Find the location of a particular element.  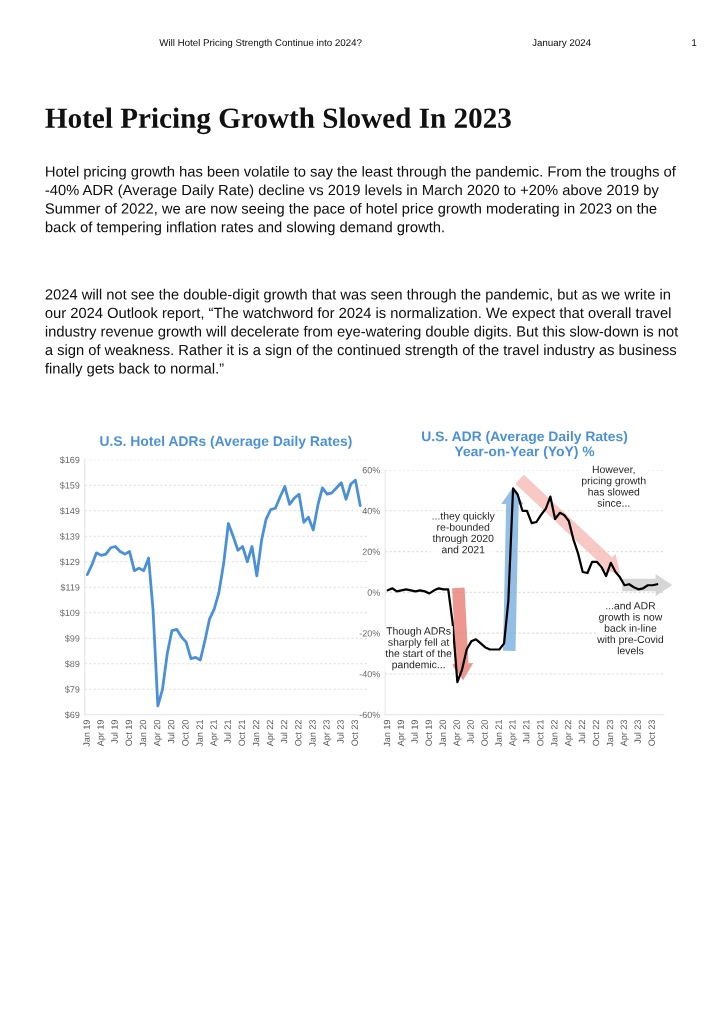

y-tick-label: $139 is located at coordinates (69, 536).